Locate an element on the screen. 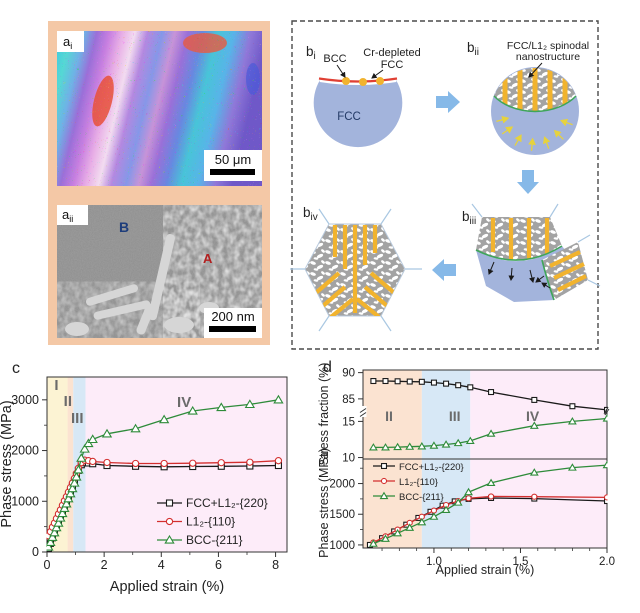 The image size is (640, 613). ebsd-micrograph: ai 50 μm is located at coordinates (159, 108).